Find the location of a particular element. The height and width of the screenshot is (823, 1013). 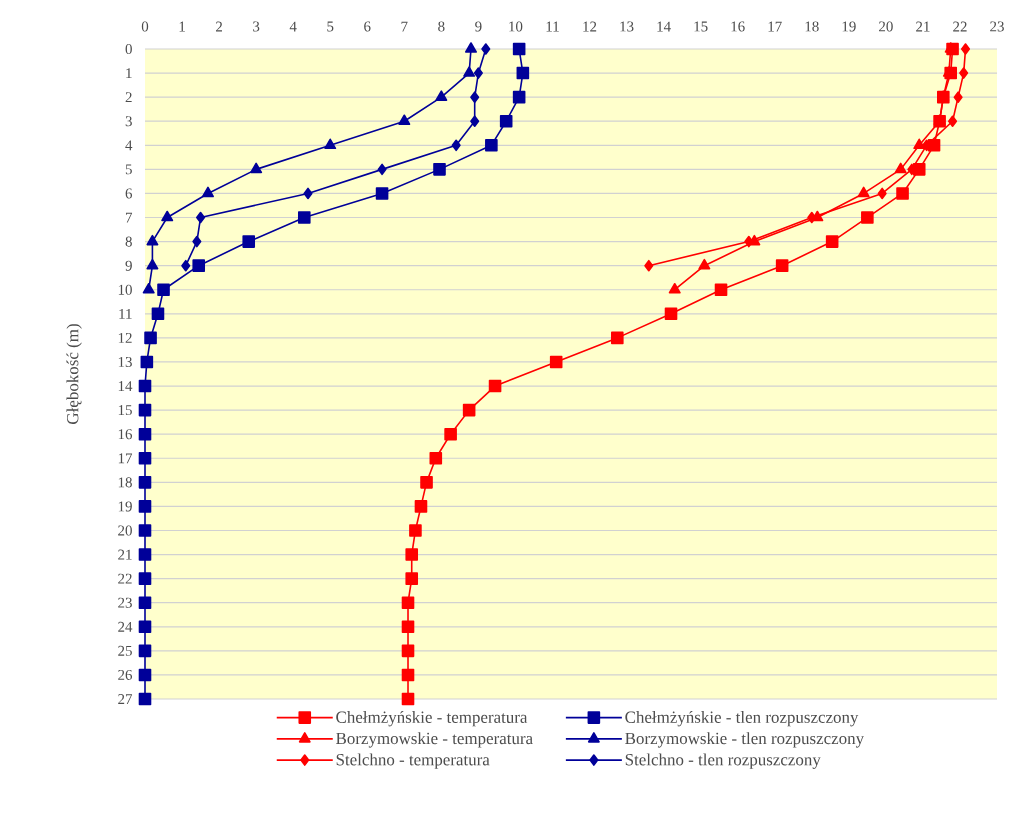

x-tick-label: 0 is located at coordinates (145, 26).